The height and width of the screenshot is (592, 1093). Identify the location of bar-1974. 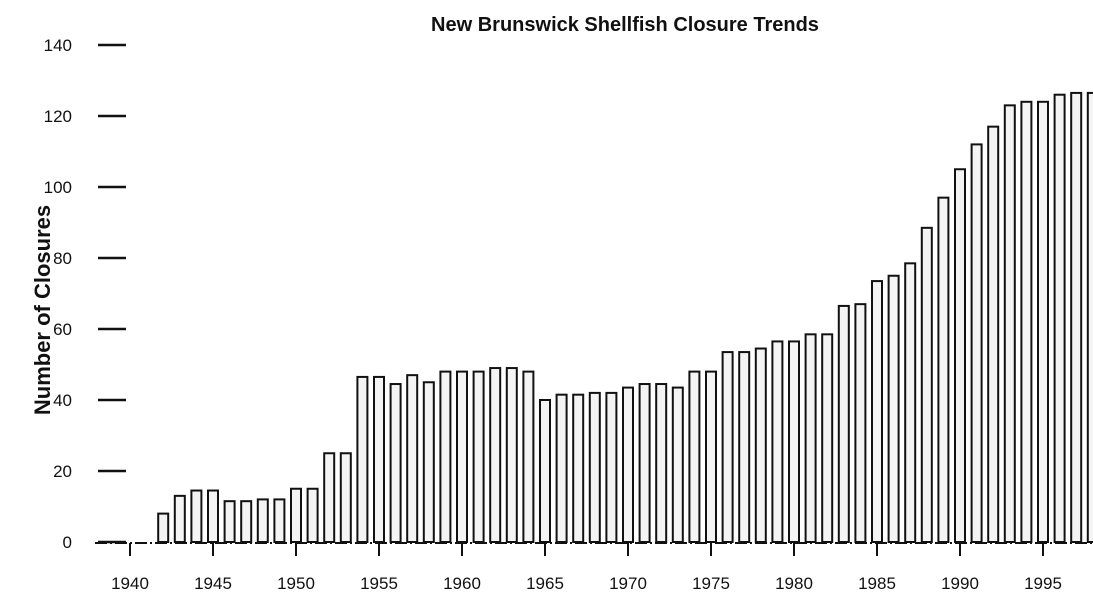
(694, 456).